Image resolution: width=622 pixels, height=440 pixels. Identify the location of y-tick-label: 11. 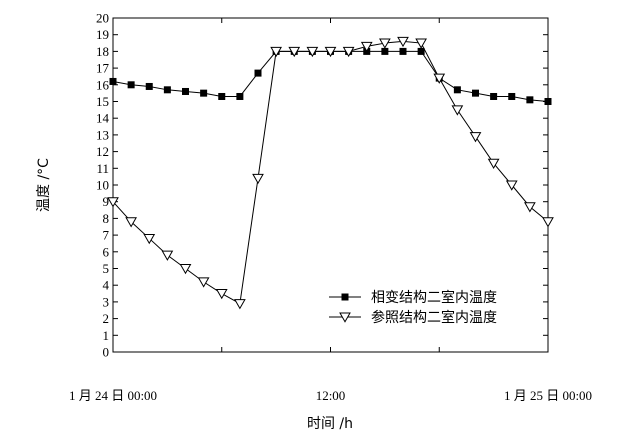
(102, 168).